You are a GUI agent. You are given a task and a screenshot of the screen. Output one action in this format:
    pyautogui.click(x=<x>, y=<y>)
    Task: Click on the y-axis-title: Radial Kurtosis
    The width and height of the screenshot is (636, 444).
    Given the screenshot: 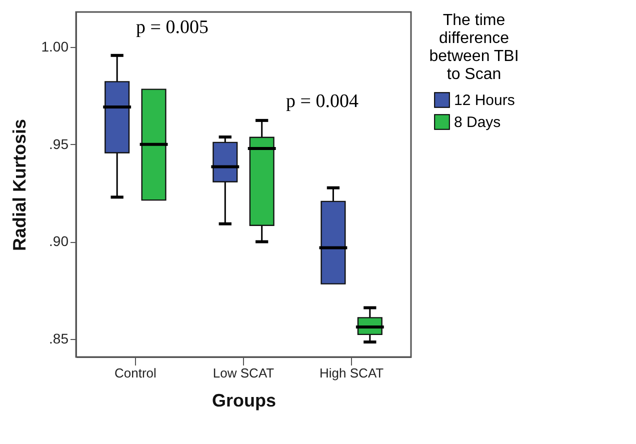 What is the action you would take?
    pyautogui.click(x=19, y=185)
    